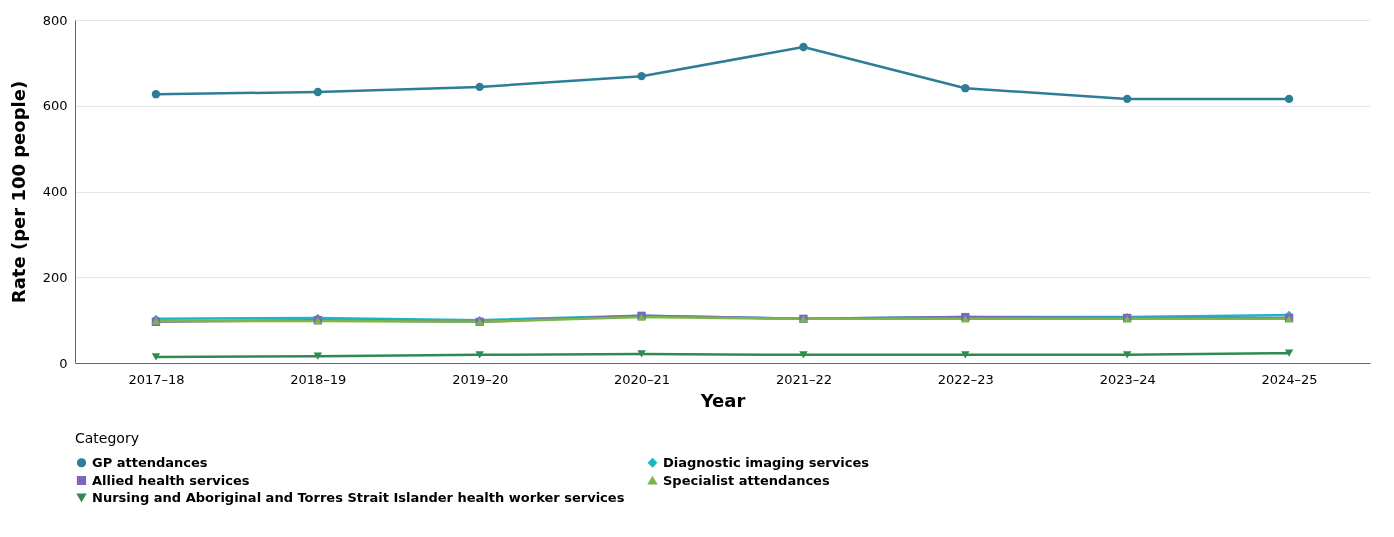 The image size is (1394, 537). I want to click on y-tick-label: 200, so click(55, 277).